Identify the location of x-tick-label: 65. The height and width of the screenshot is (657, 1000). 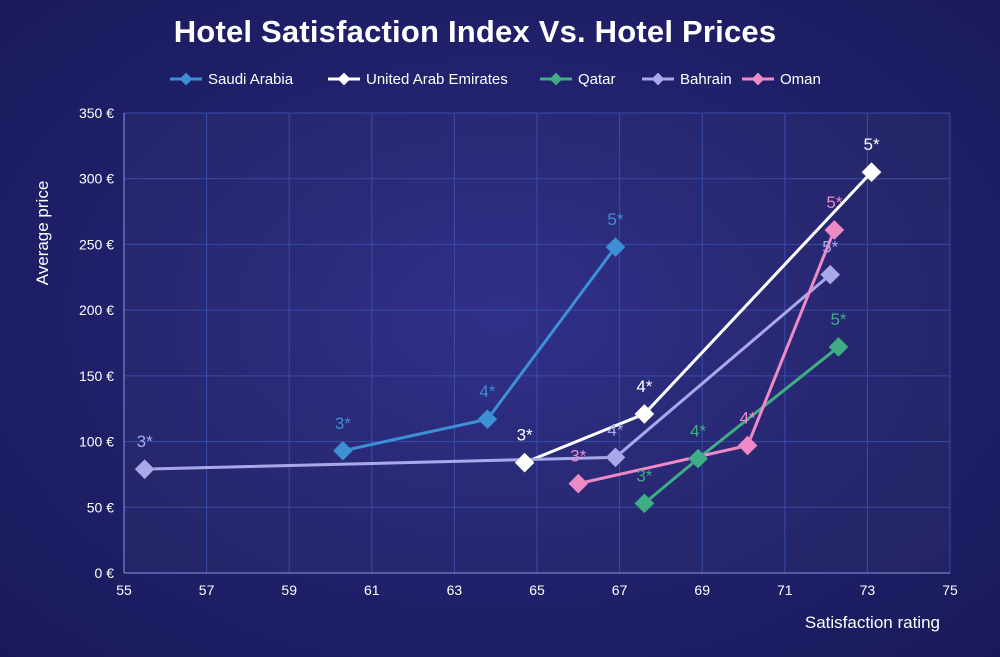
(537, 590).